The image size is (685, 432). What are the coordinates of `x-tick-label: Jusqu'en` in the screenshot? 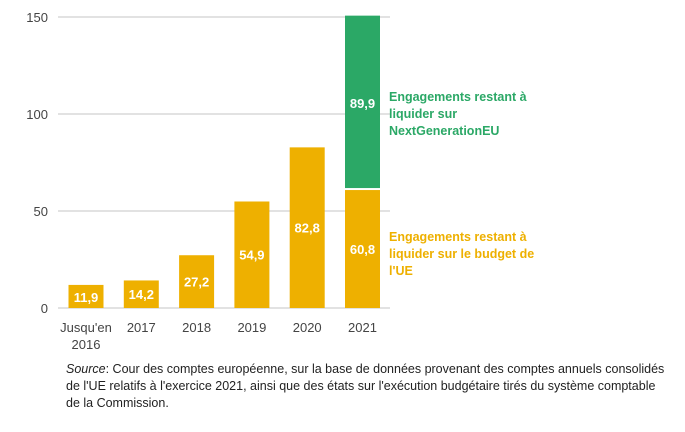 It's located at (86, 327).